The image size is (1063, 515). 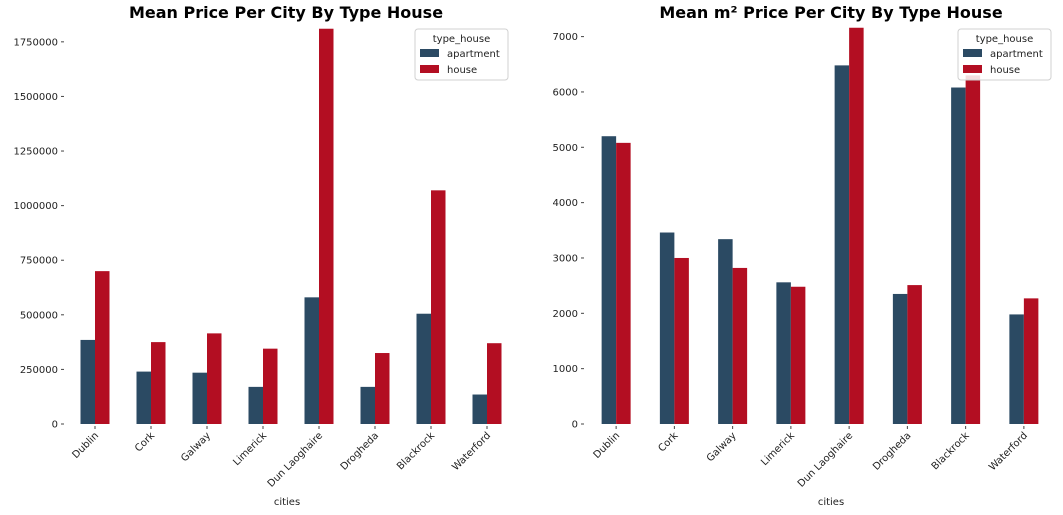 What do you see at coordinates (831, 12) in the screenshot?
I see `chart-title: Mean m² Price Per City By Type House` at bounding box center [831, 12].